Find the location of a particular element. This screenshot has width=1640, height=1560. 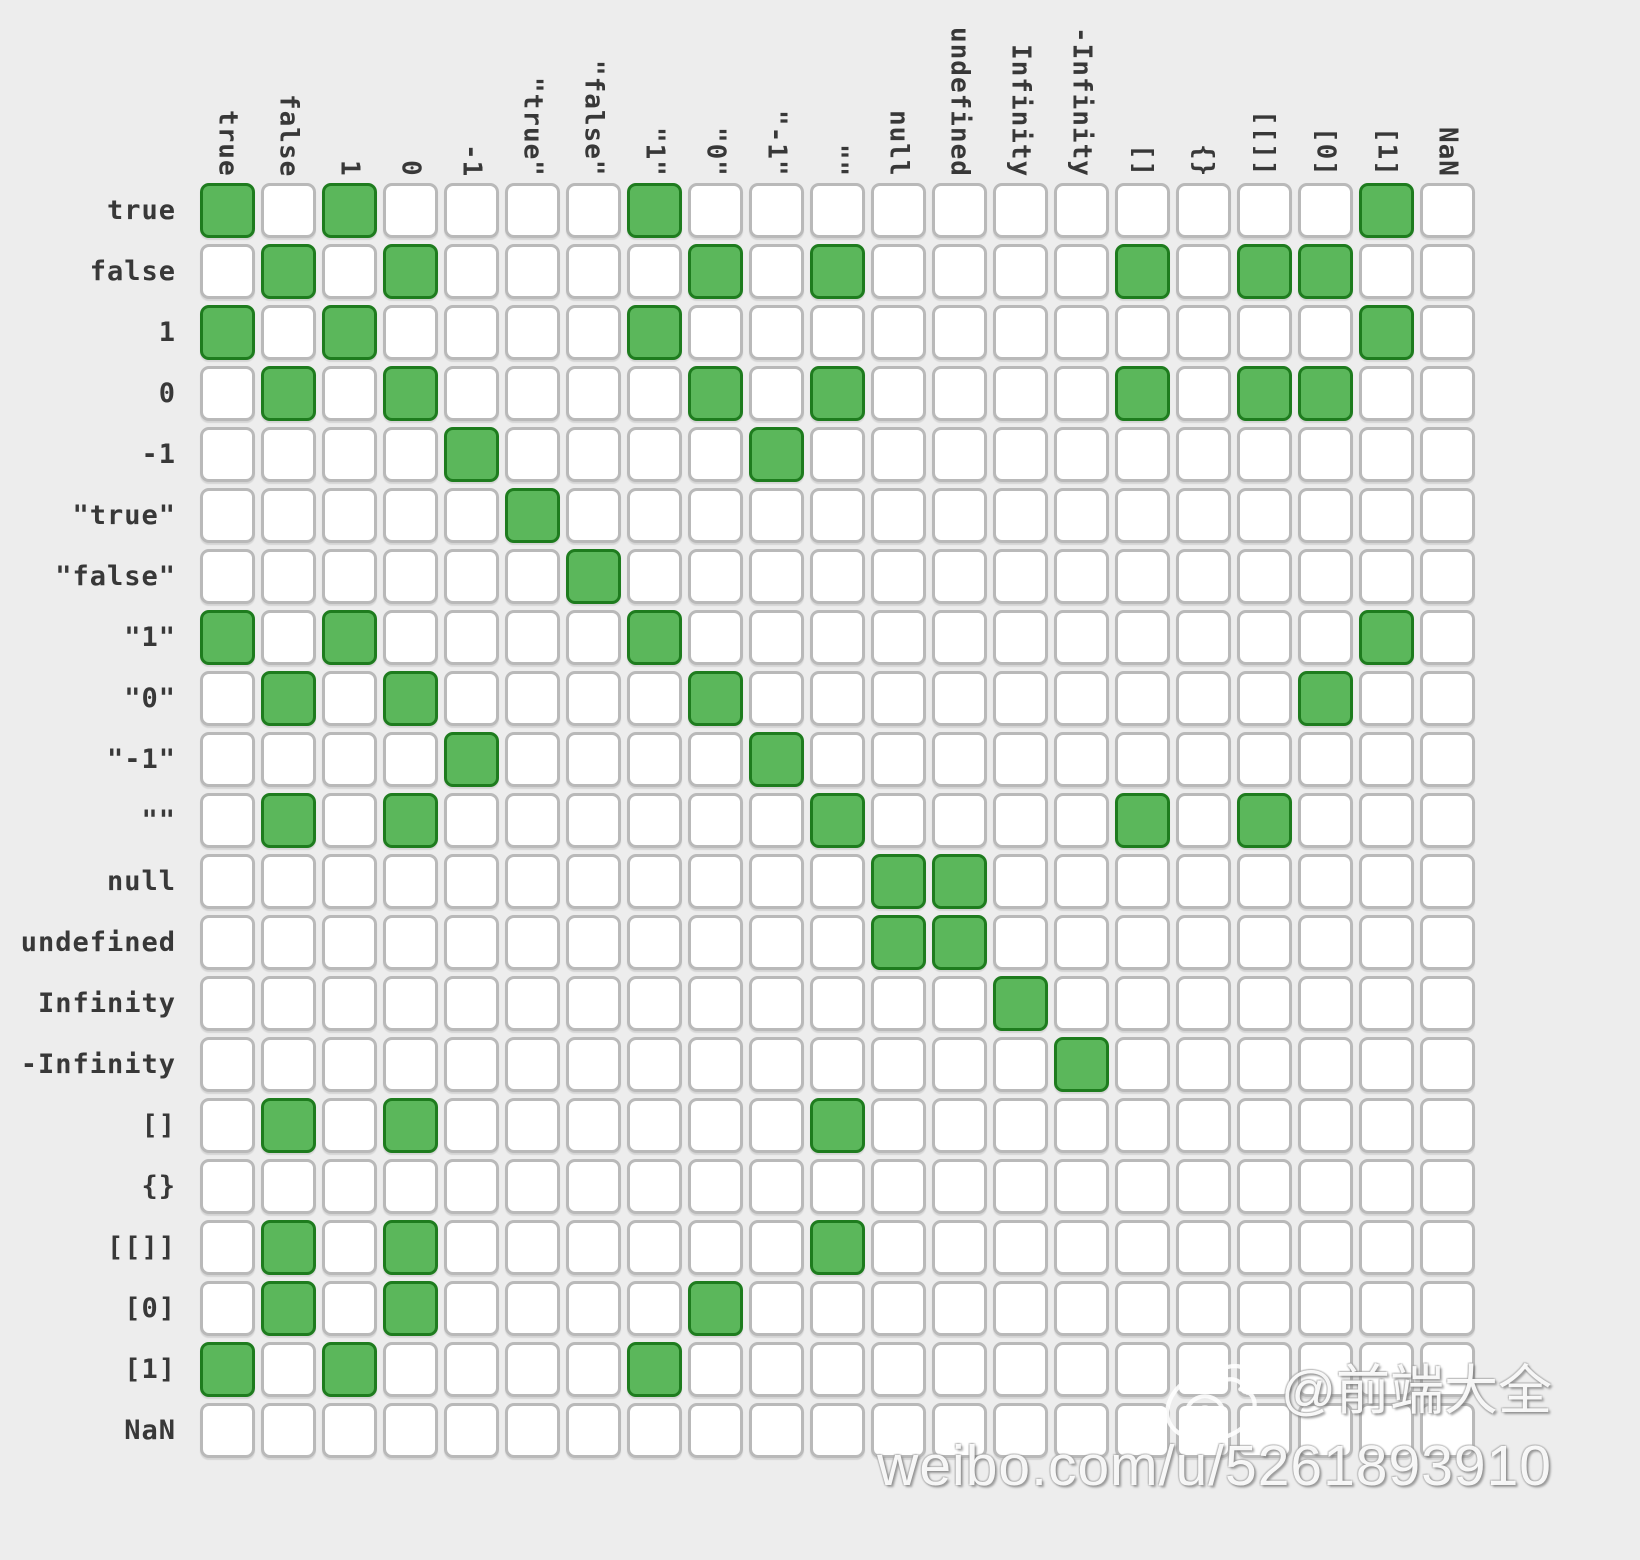

matrix-row: 0 is located at coordinates (740, 393).